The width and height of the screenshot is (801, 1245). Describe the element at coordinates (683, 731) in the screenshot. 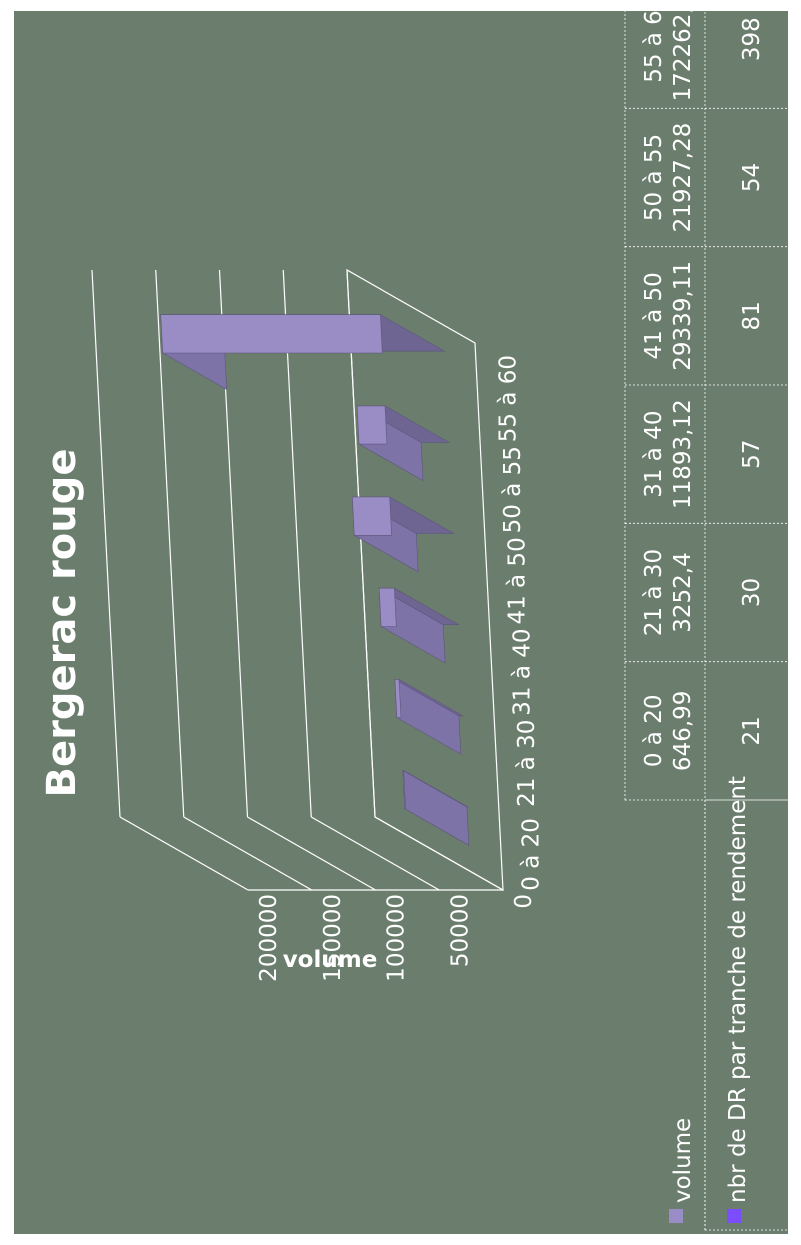

I see `table-volume-cell: 646,99` at that location.